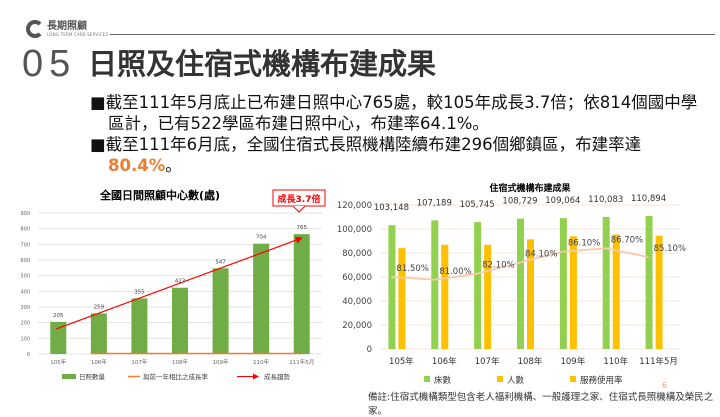 The image size is (720, 417). What do you see at coordinates (176, 376) in the screenshot?
I see `legend-label: 與前一年相比之成長率` at bounding box center [176, 376].